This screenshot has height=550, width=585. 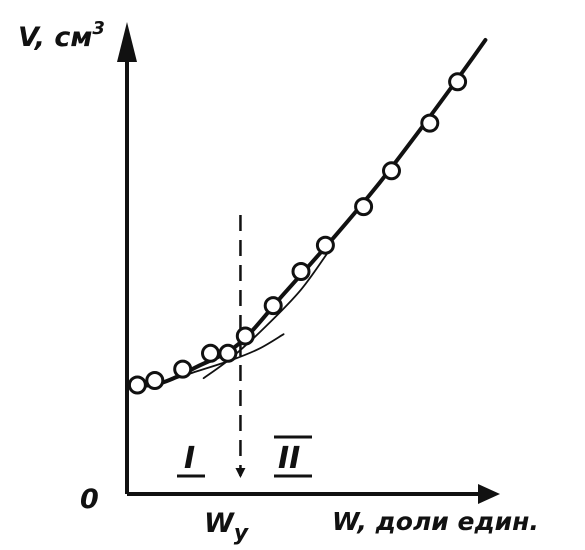 I want to click on y-axis-label: V, см3, so click(x=61, y=35).